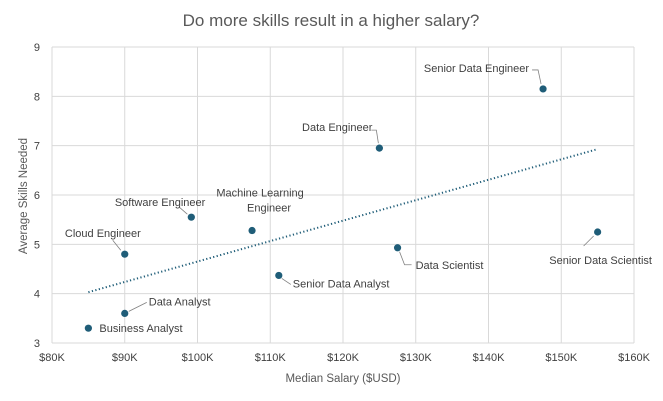 The height and width of the screenshot is (401, 663). What do you see at coordinates (537, 77) in the screenshot?
I see `leader-line-senior-data-engineer` at bounding box center [537, 77].